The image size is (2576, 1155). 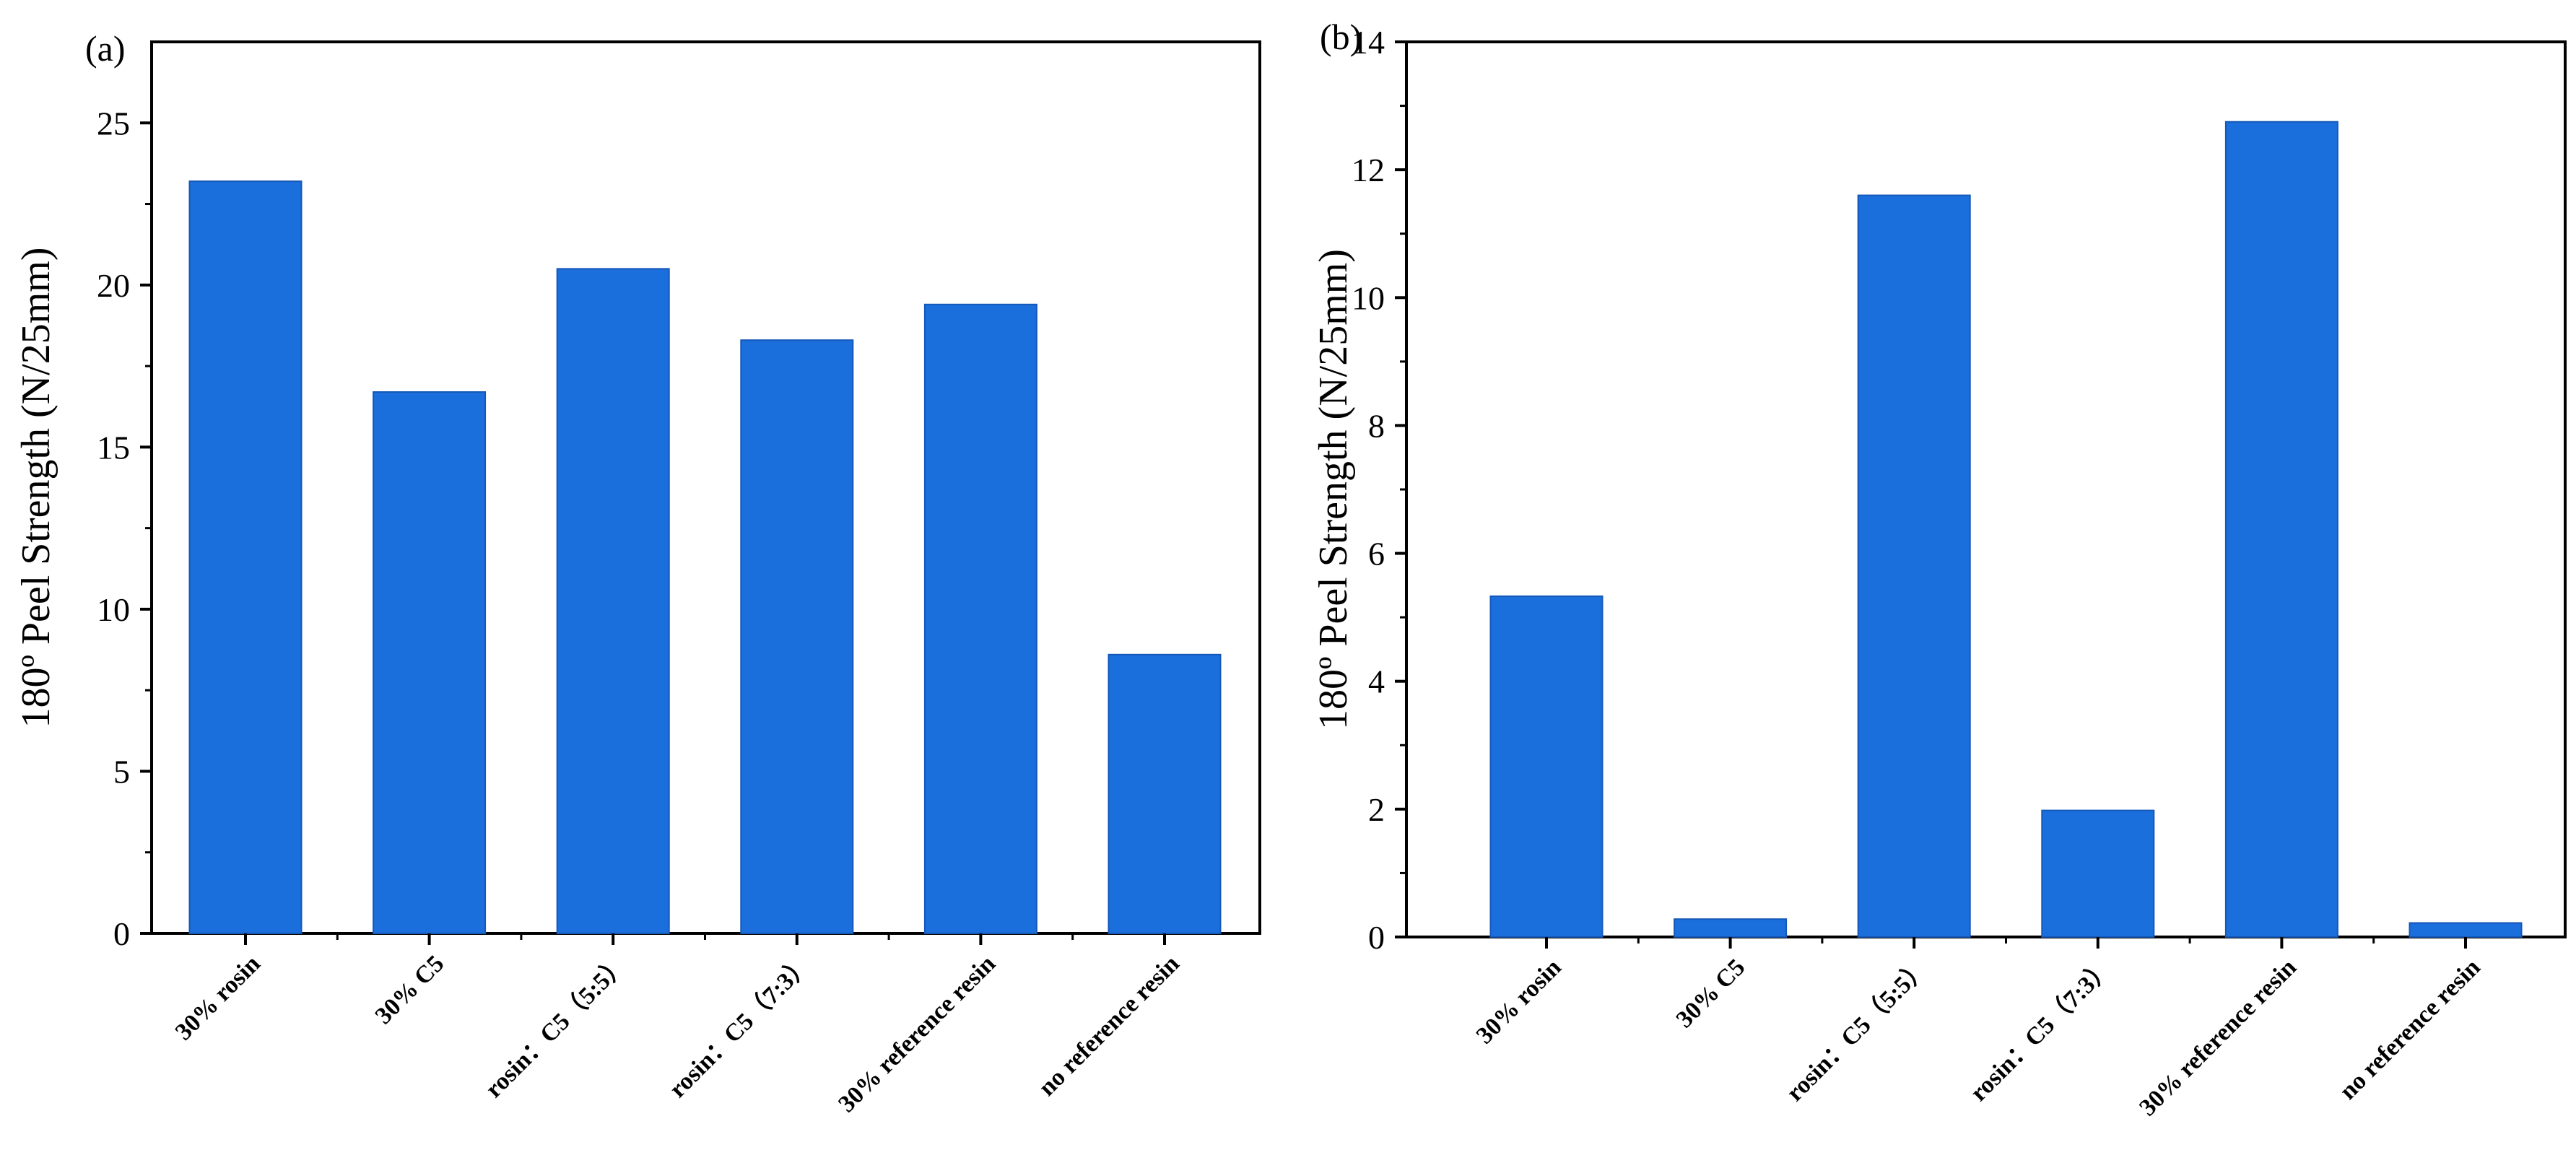 I want to click on y-tick-label: 6, so click(x=1376, y=554).